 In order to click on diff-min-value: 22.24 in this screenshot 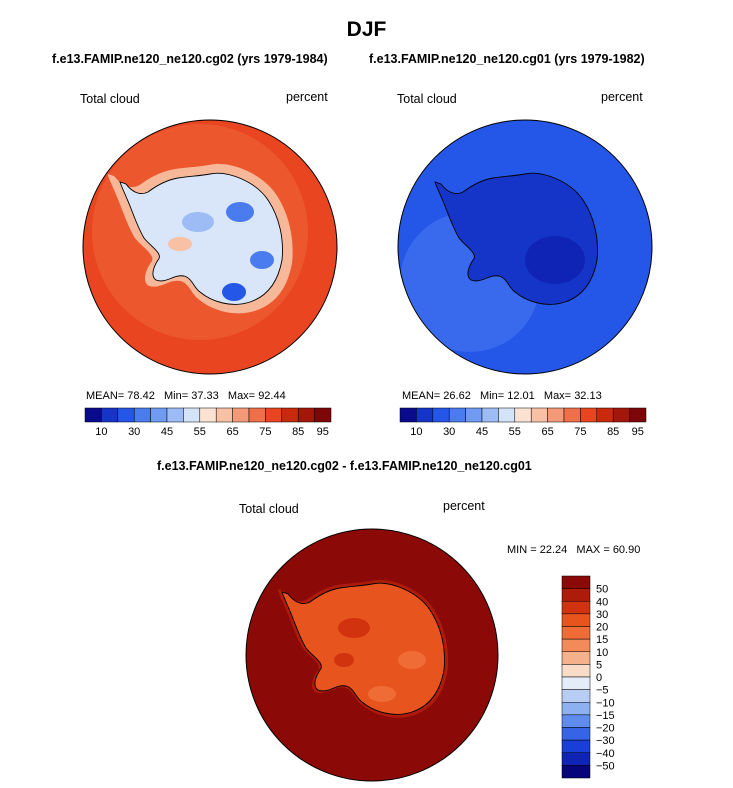, I will do `click(553, 550)`.